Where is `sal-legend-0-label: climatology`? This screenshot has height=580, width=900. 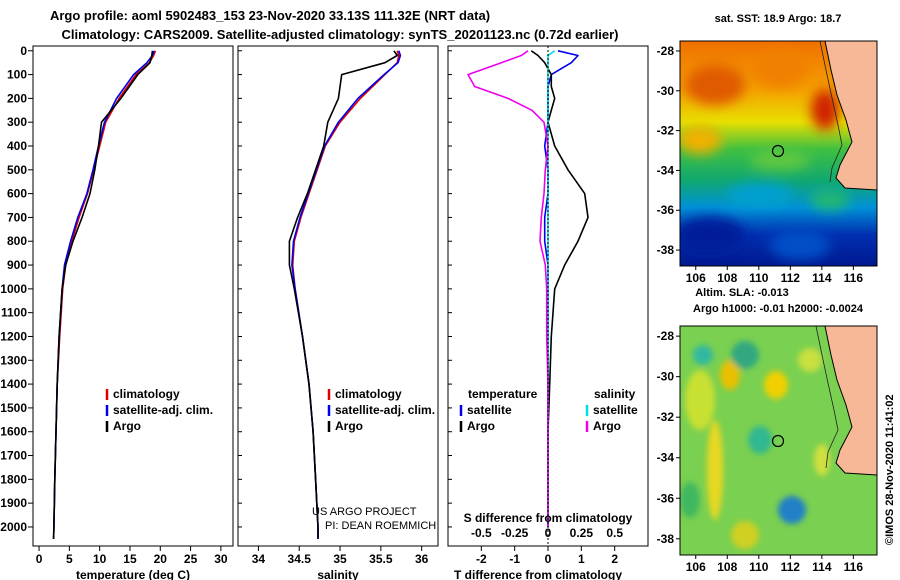 sal-legend-0-label: climatology is located at coordinates (368, 394).